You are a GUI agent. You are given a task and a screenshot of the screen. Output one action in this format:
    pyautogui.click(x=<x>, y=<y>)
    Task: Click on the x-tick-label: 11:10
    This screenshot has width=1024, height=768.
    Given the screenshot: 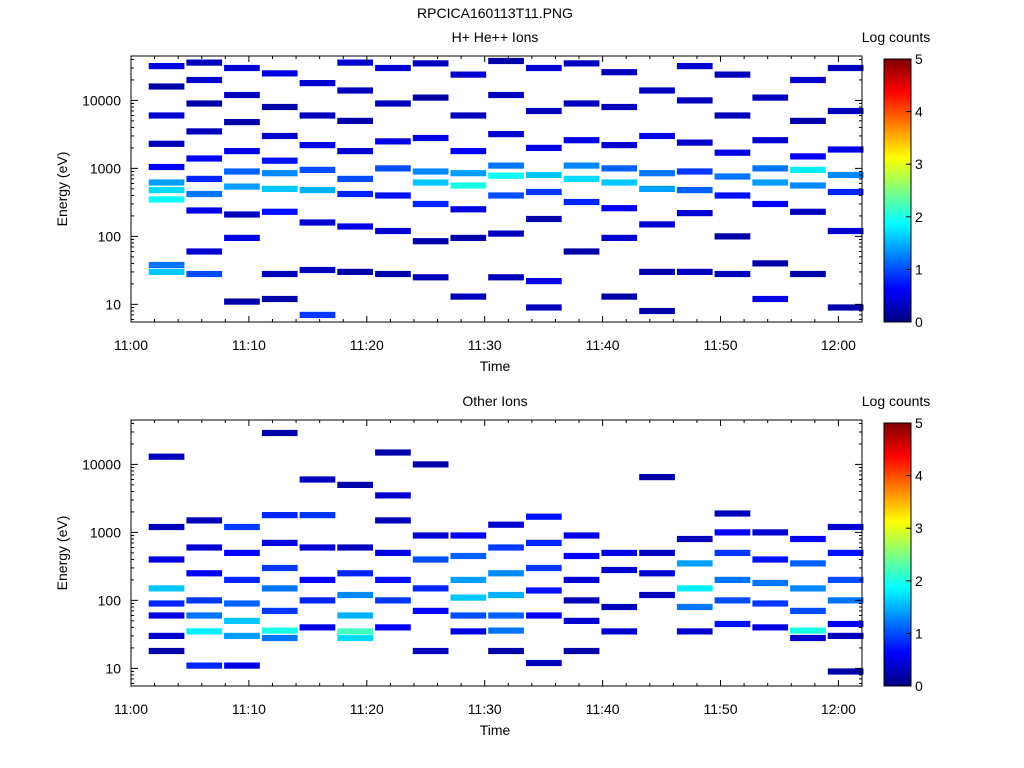 What is the action you would take?
    pyautogui.click(x=249, y=709)
    